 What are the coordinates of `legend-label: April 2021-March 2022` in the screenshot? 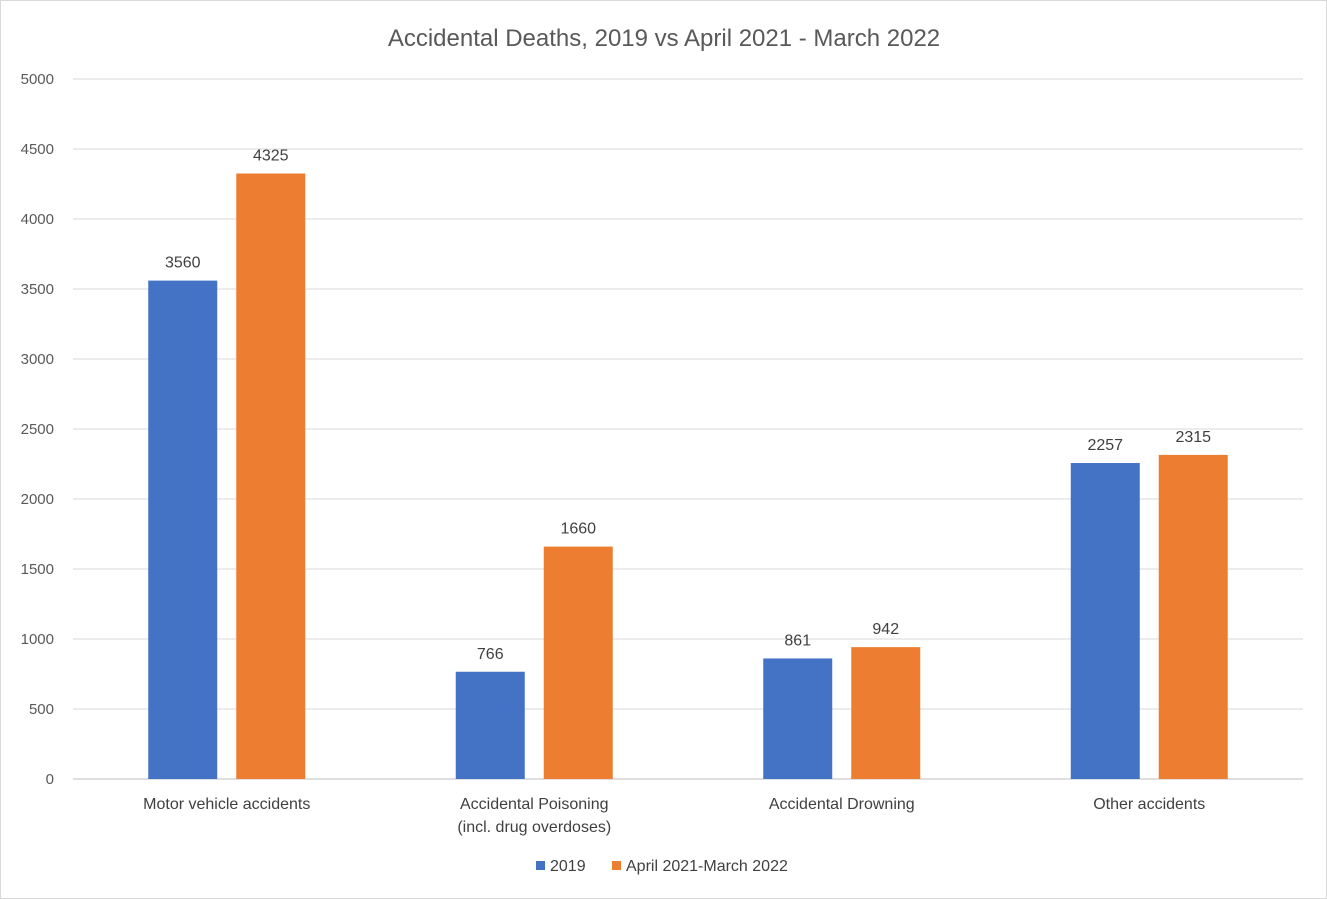 It's located at (707, 866).